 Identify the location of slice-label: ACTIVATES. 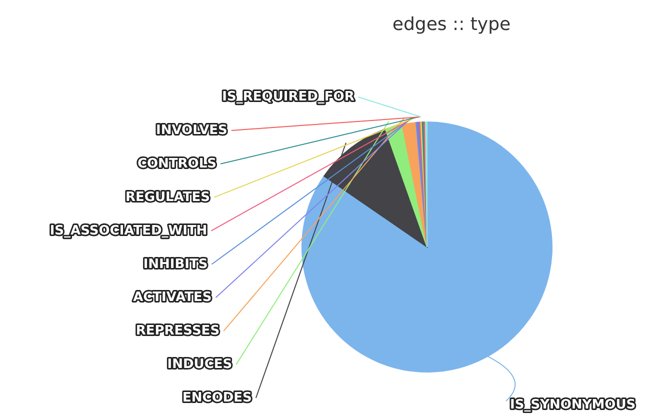
(172, 298).